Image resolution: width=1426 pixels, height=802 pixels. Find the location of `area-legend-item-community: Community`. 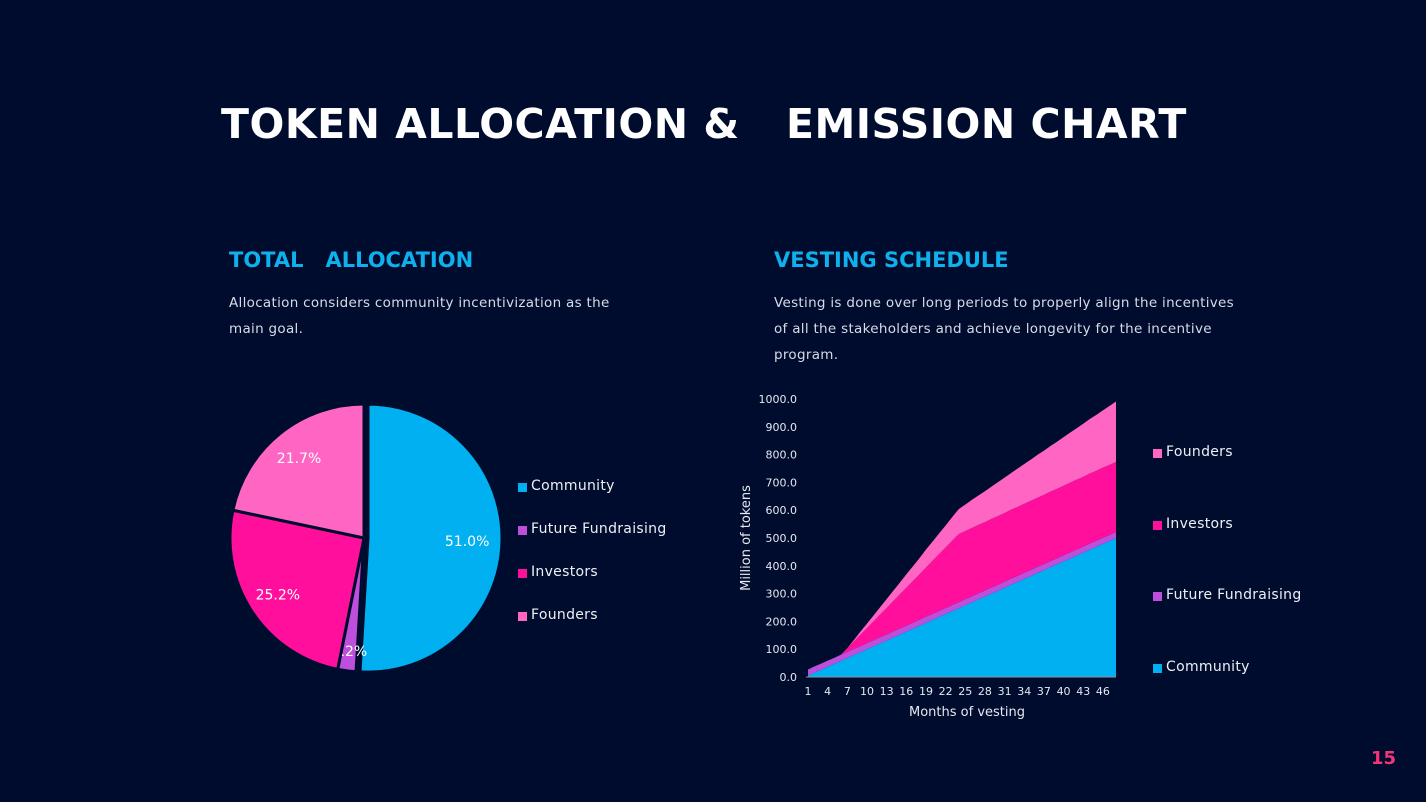

area-legend-item-community: Community is located at coordinates (1227, 695).